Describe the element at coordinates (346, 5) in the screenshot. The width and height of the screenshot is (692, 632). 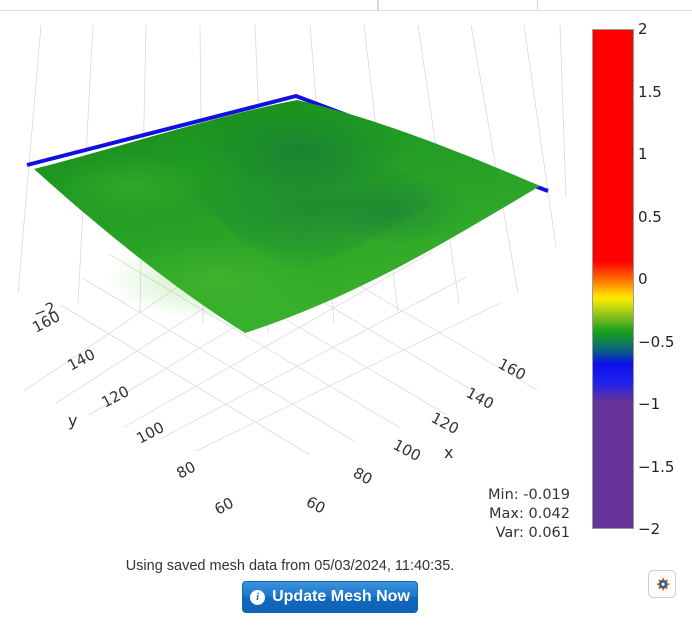
I see `tab-strip` at that location.